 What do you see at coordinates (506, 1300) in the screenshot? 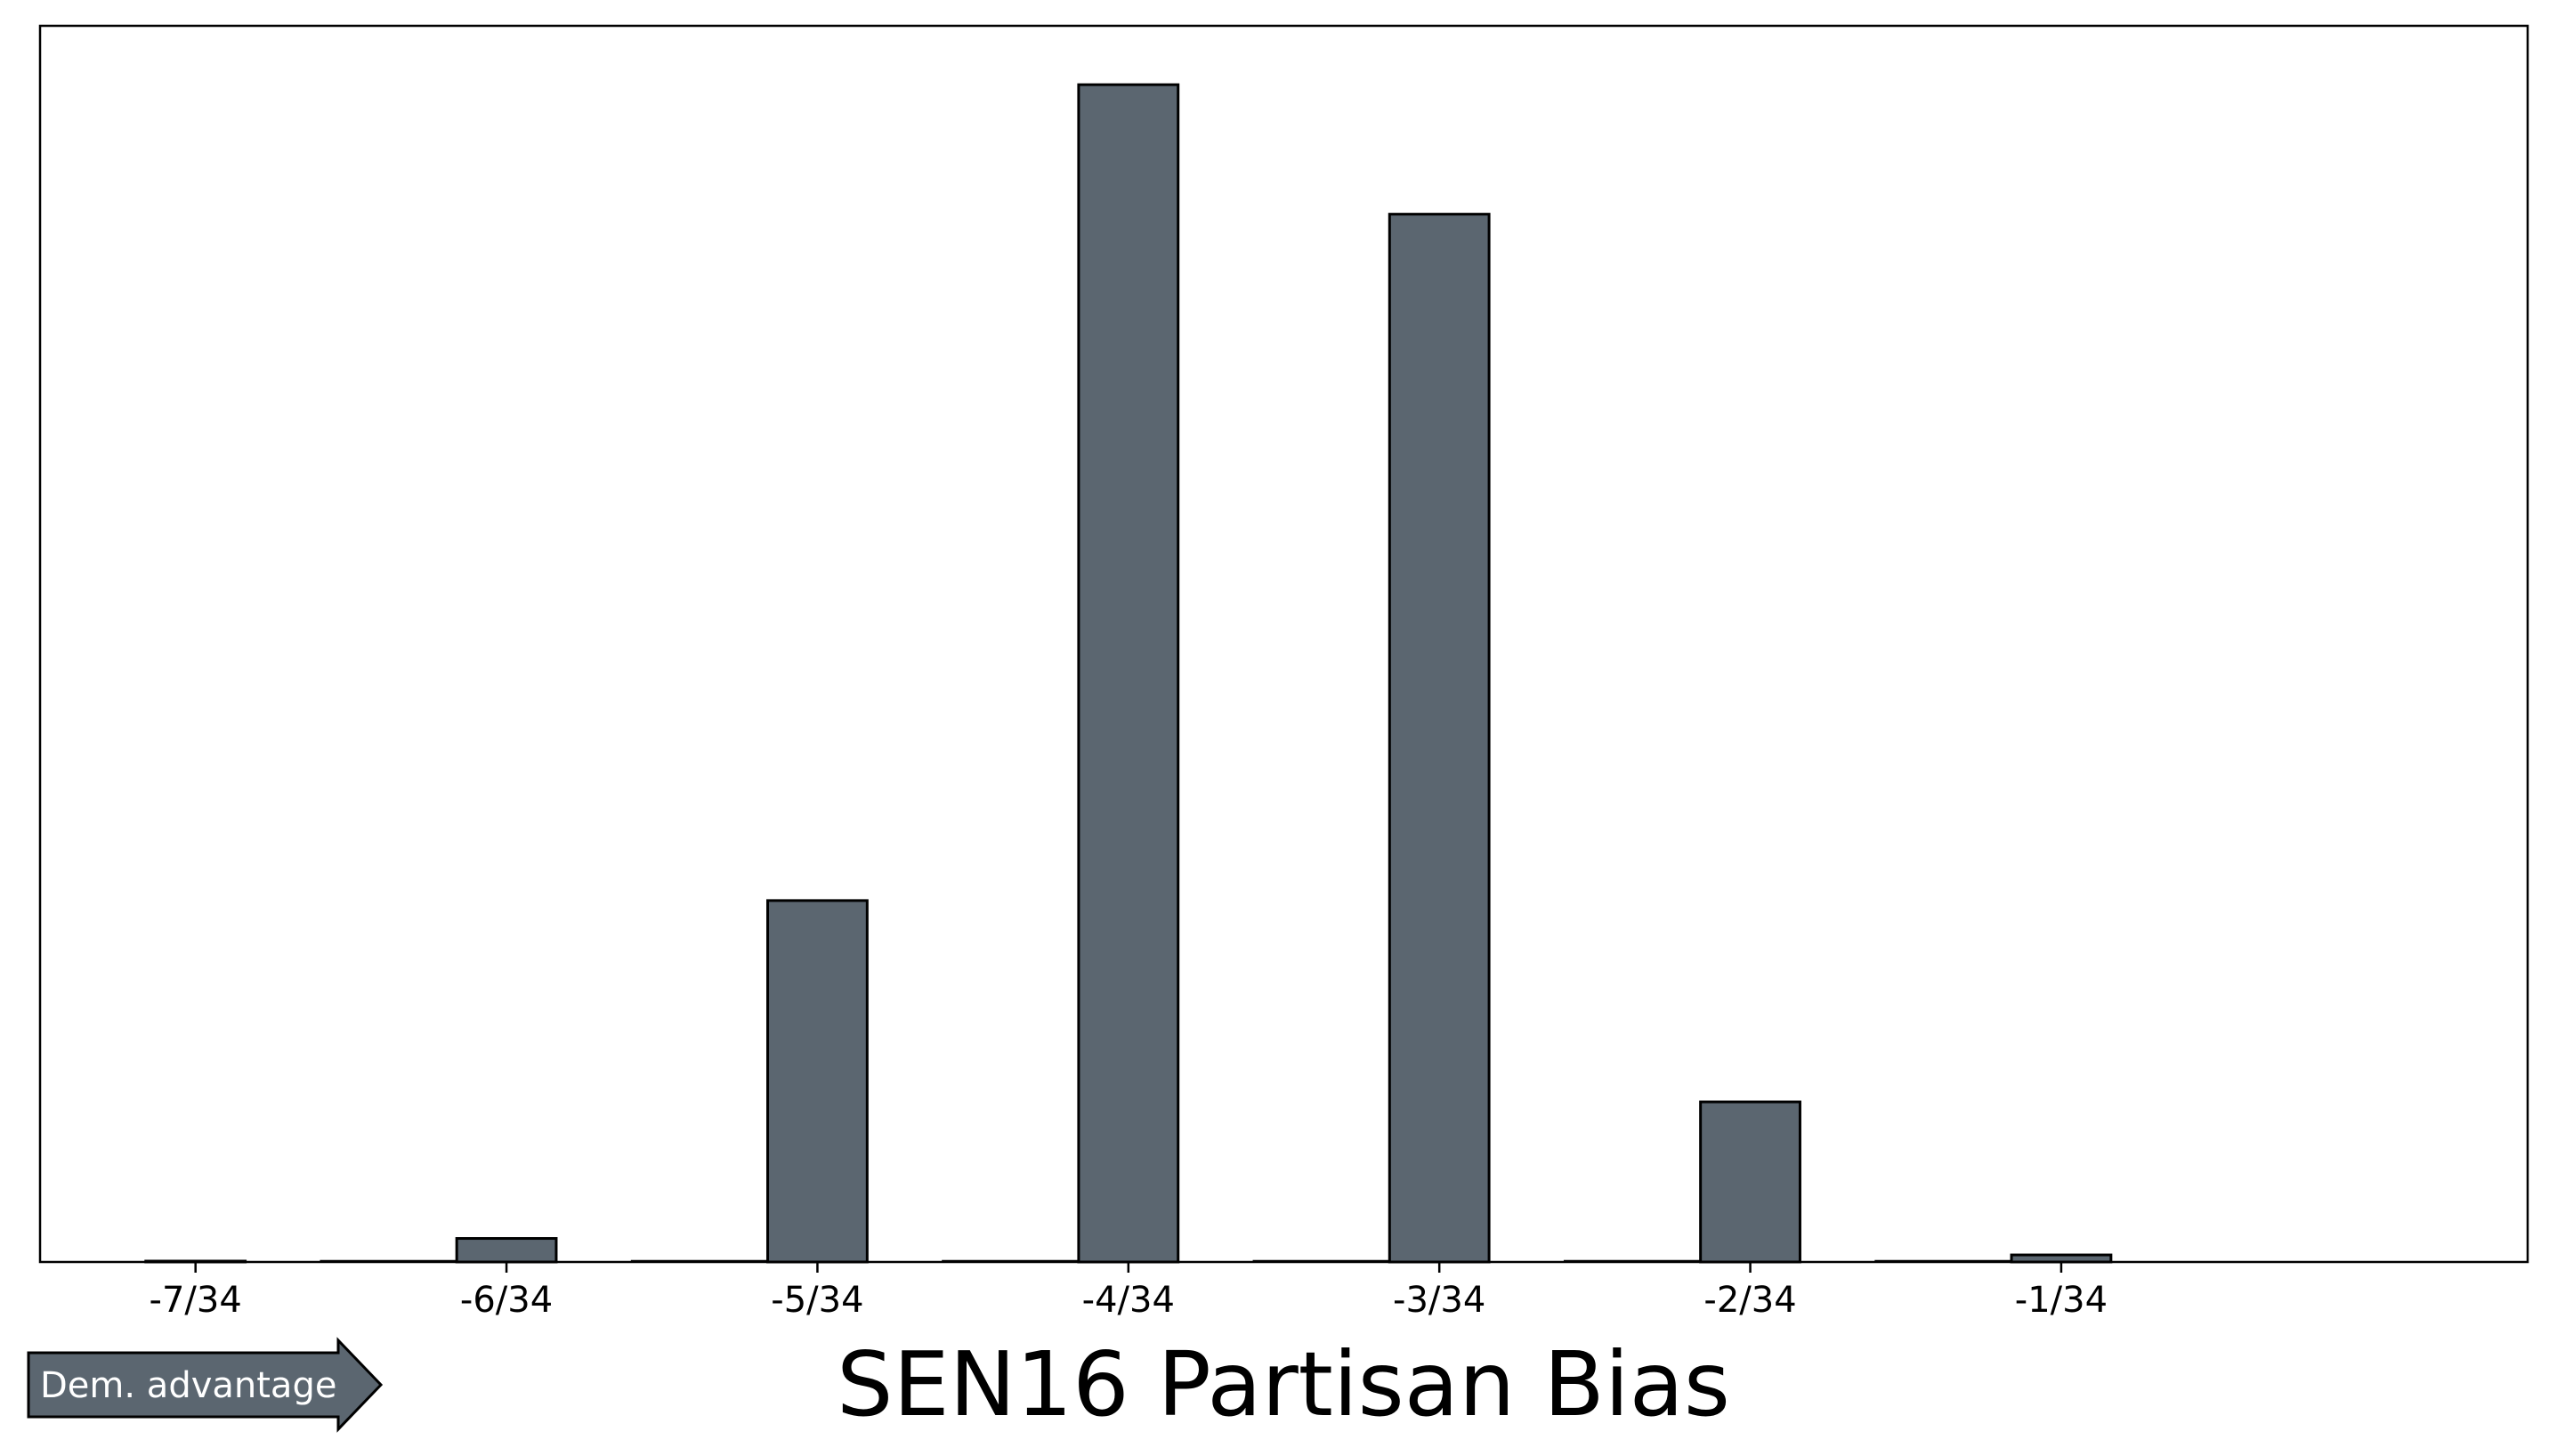
I see `x-tick-label: -6/34` at bounding box center [506, 1300].